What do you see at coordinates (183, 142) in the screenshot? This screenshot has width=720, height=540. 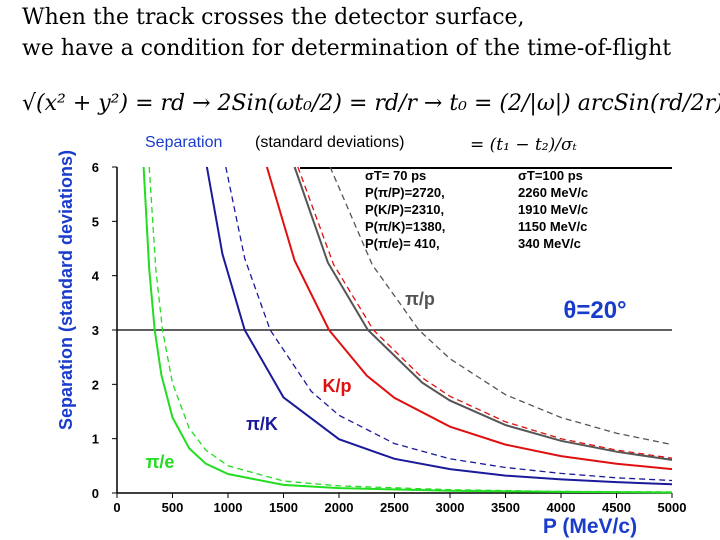 I see `subtitle-term: Separation` at bounding box center [183, 142].